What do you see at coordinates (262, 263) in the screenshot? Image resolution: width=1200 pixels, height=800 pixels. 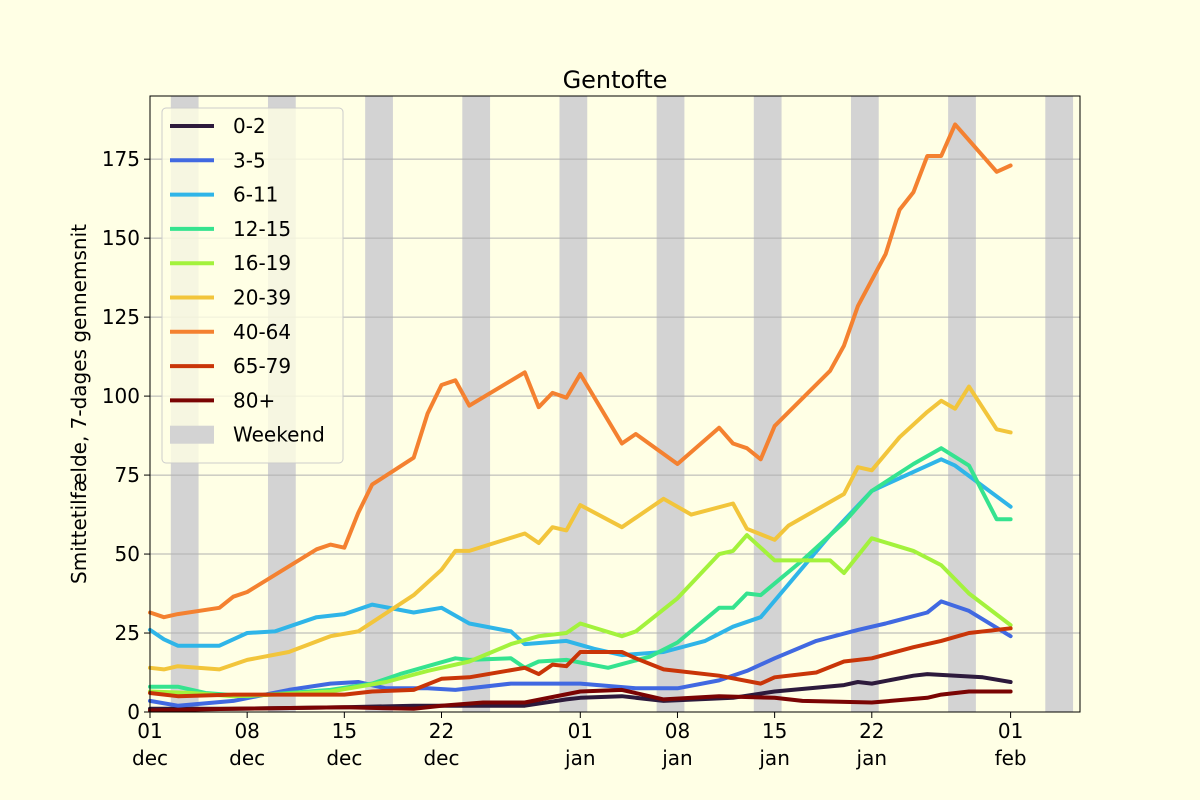 I see `legend-label: 16-19` at bounding box center [262, 263].